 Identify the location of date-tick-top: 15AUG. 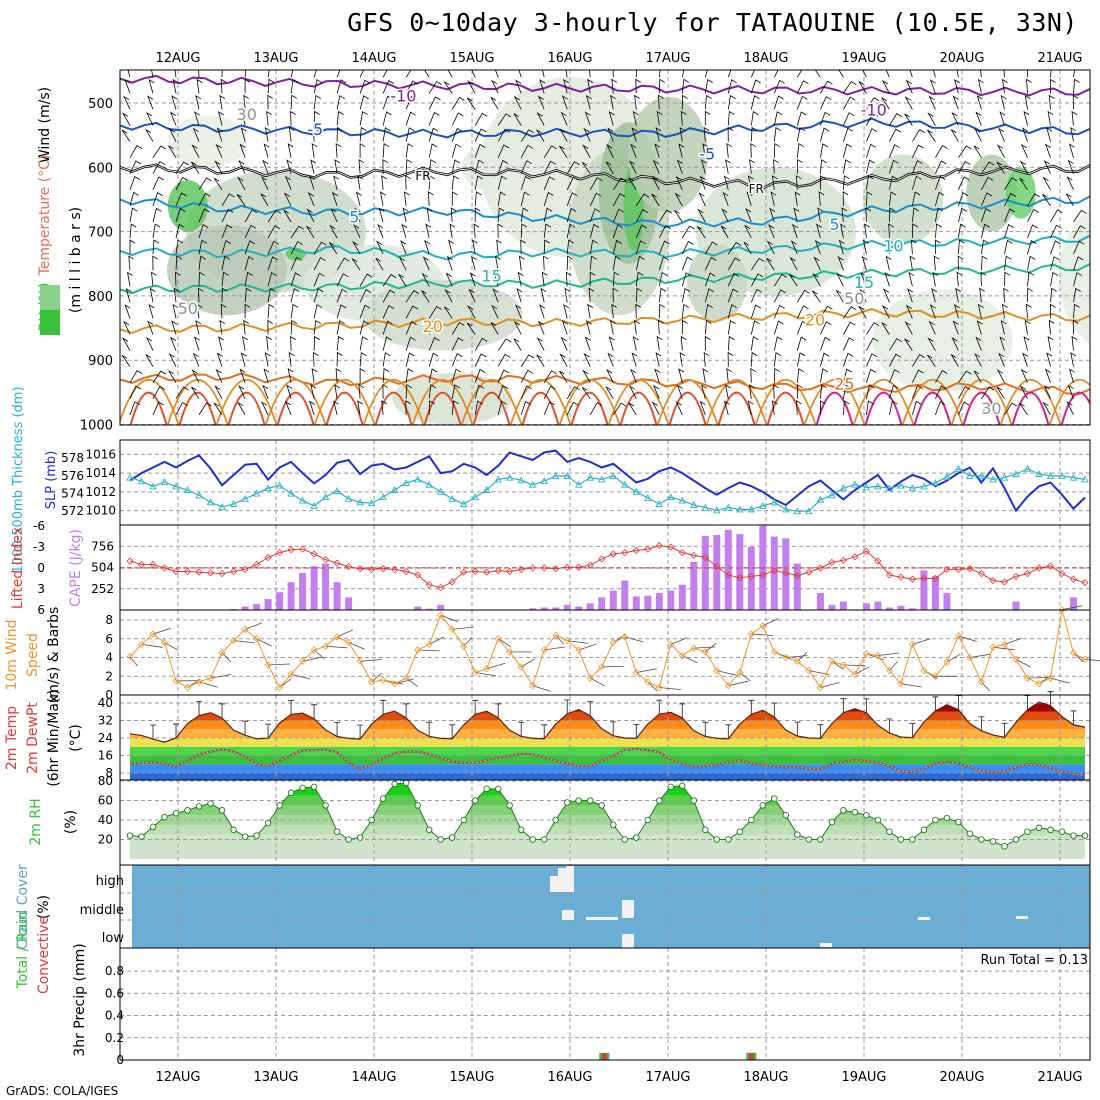
(471, 58).